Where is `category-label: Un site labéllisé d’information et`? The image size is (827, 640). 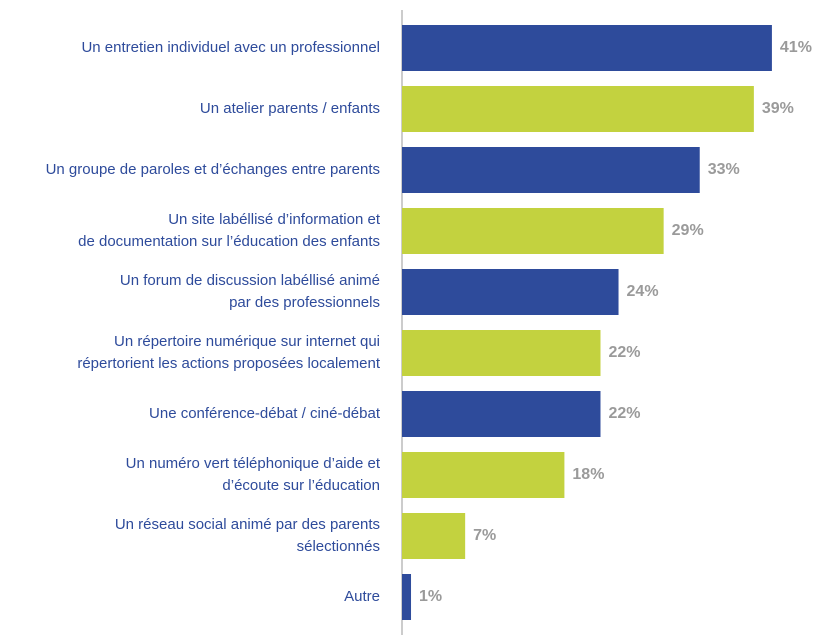
category-label: Un site labéllisé d’information et is located at coordinates (274, 219).